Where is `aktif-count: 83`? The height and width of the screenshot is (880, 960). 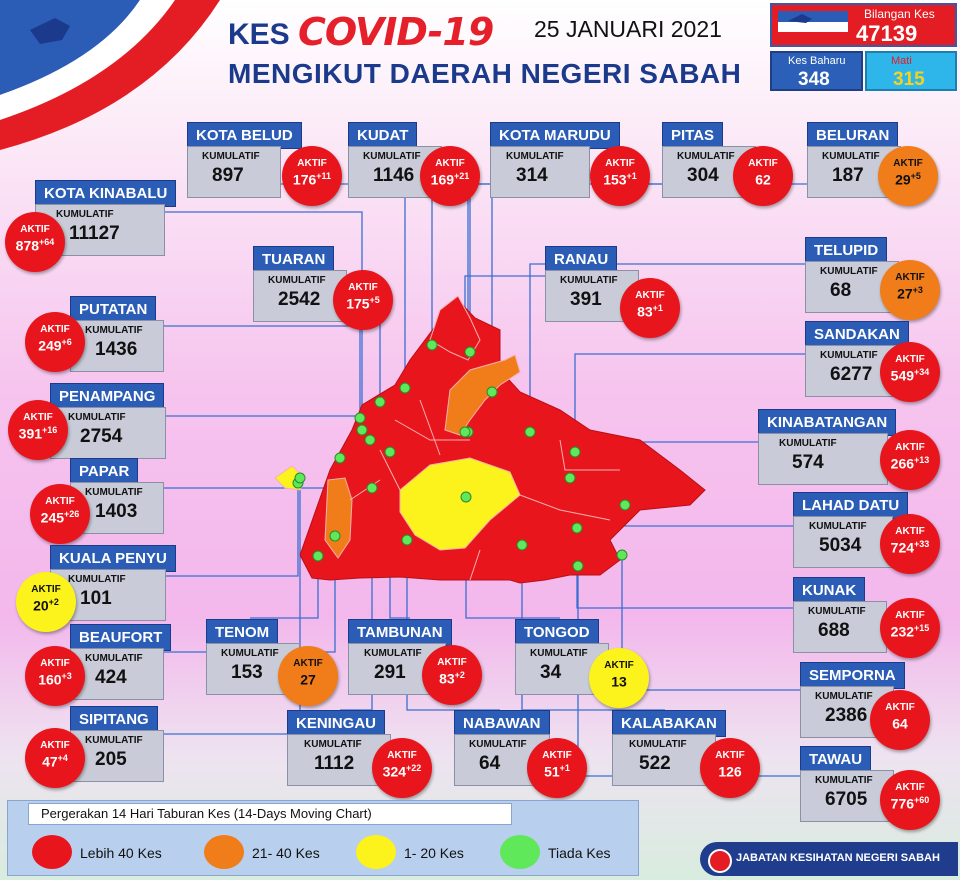
aktif-count: 83 is located at coordinates (447, 678).